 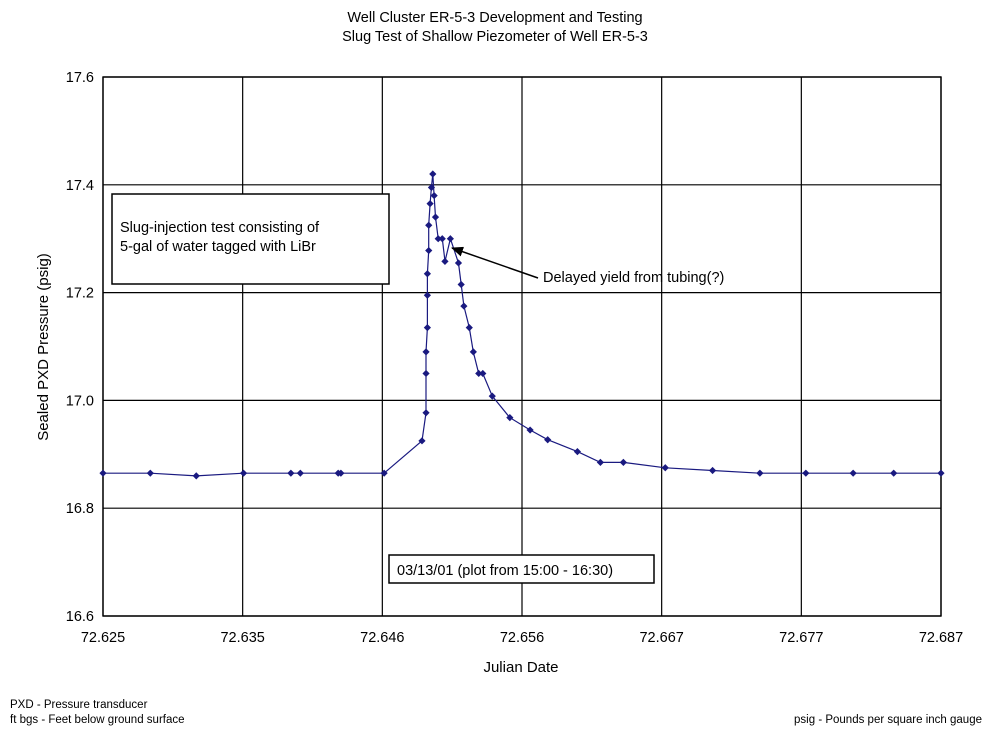 I want to click on x-tick-label: 72.635, so click(x=242, y=638).